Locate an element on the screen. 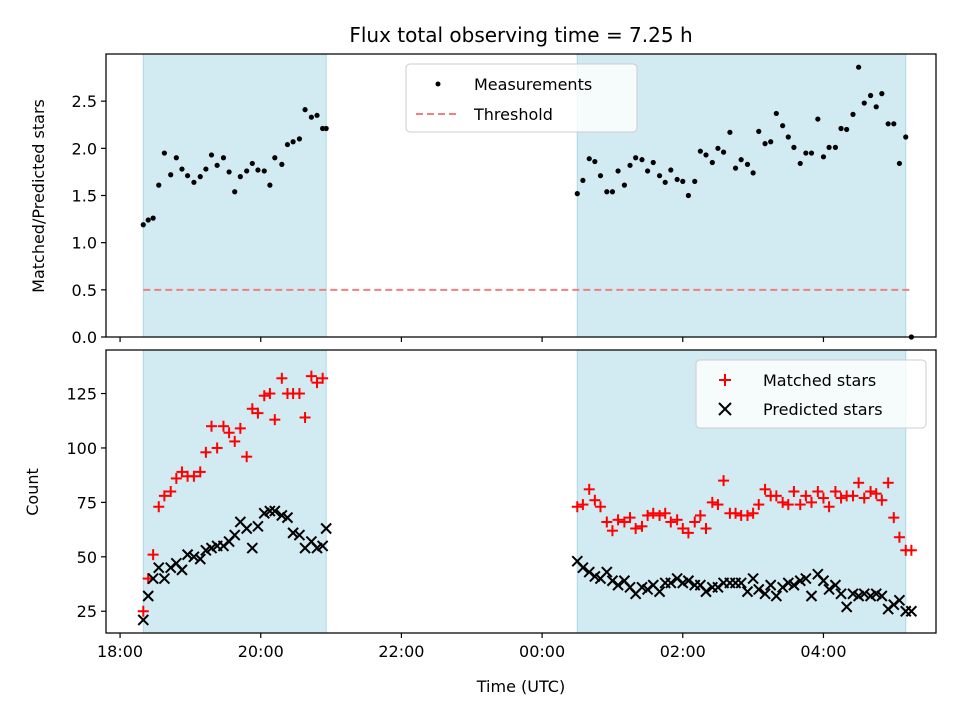  y-tick-label: 75 is located at coordinates (87, 502).